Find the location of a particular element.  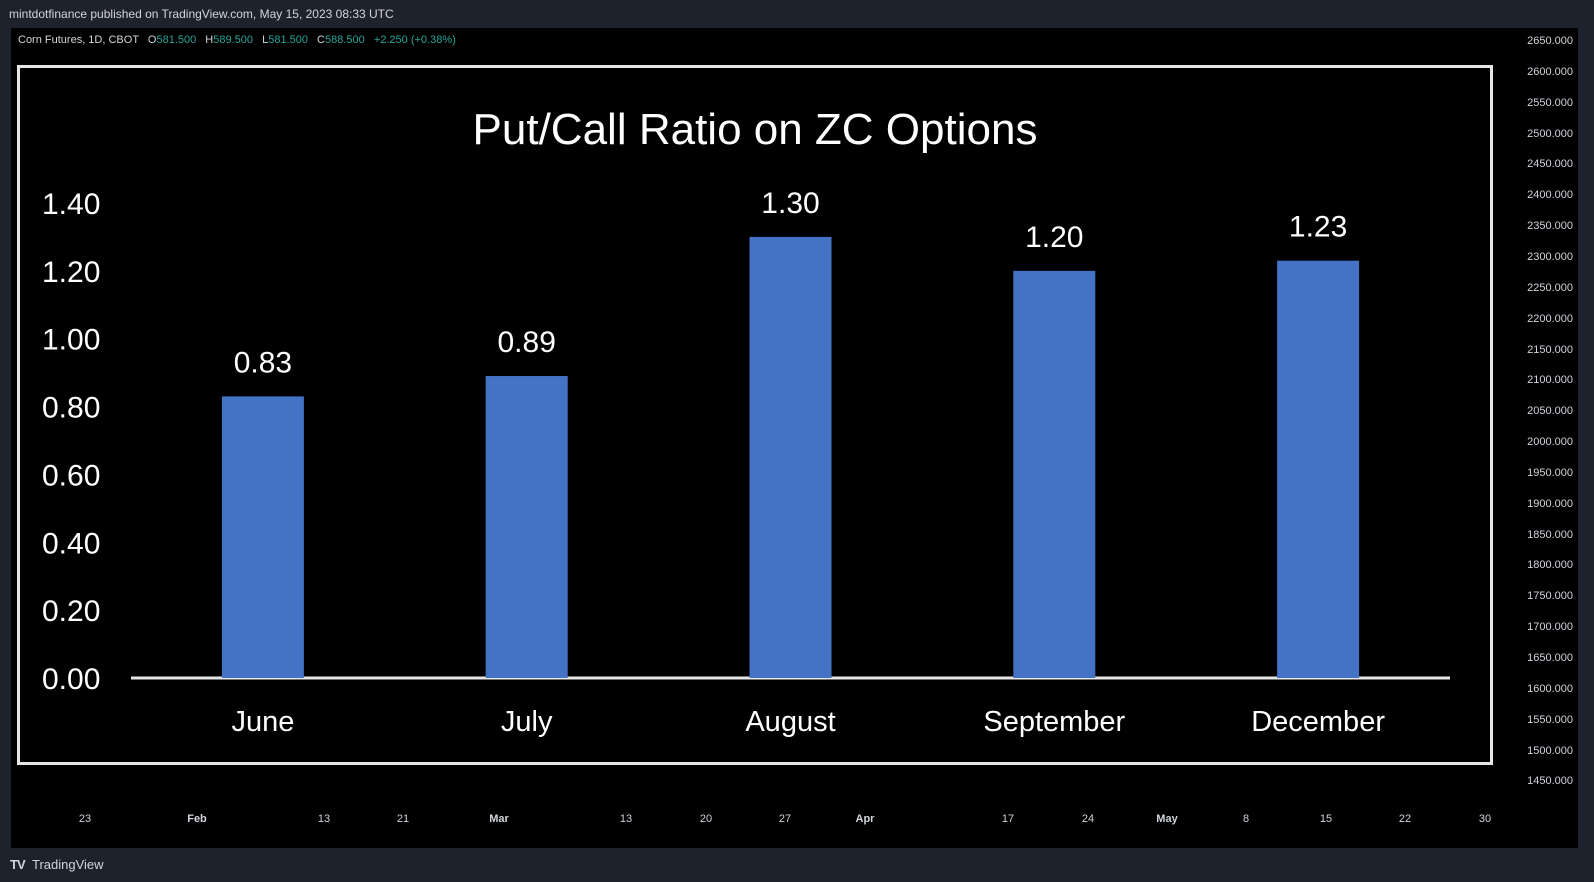

footer-brand: TV TradingView is located at coordinates (797, 865).